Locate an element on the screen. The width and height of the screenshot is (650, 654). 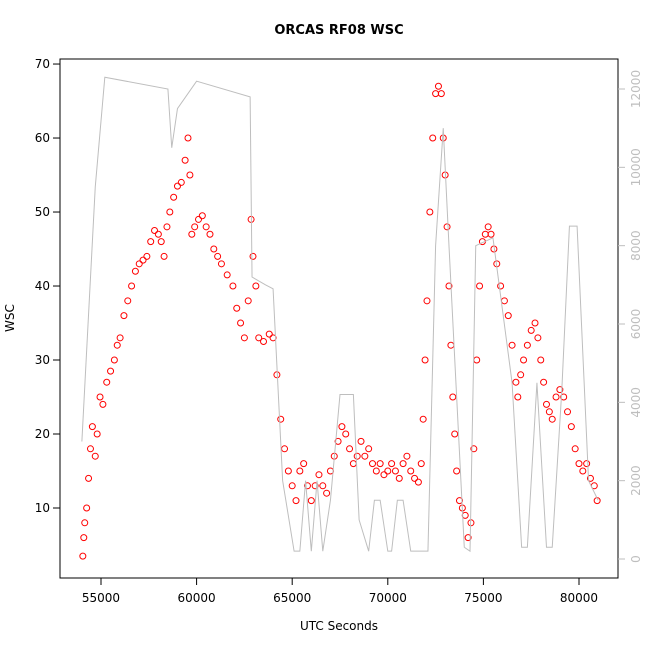
y-tick-label: 40 is located at coordinates (42, 286).